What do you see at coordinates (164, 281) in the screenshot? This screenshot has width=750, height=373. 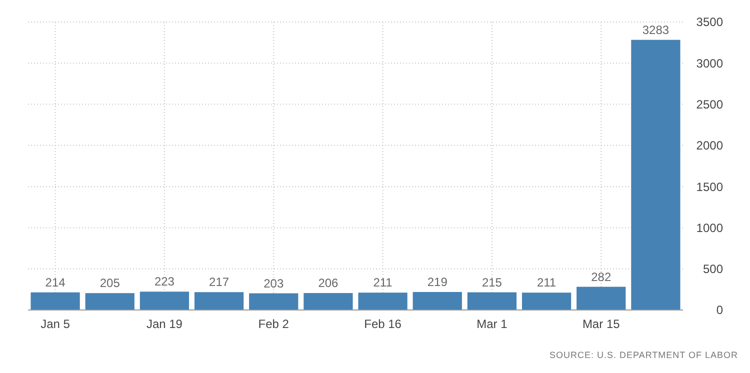 I see `data-label: 223` at bounding box center [164, 281].